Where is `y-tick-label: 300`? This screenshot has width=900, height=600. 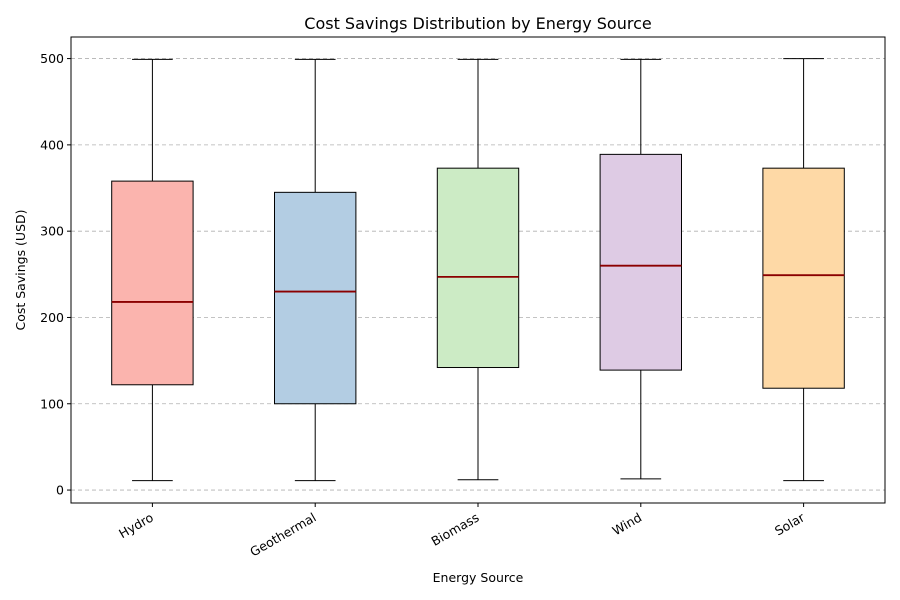
y-tick-label: 300 is located at coordinates (52, 231).